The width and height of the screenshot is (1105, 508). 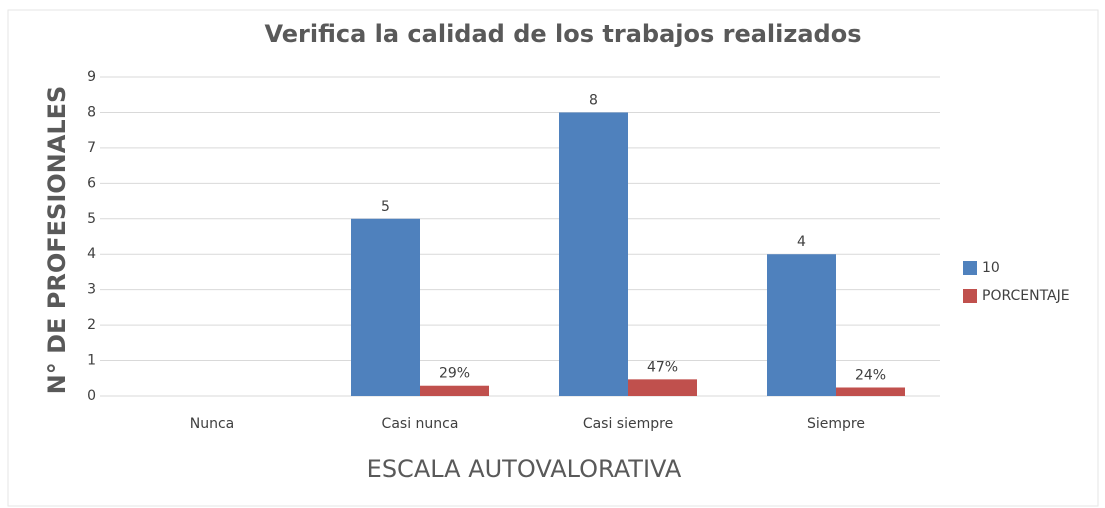 What do you see at coordinates (212, 424) in the screenshot?
I see `x-tick-label: Nunca` at bounding box center [212, 424].